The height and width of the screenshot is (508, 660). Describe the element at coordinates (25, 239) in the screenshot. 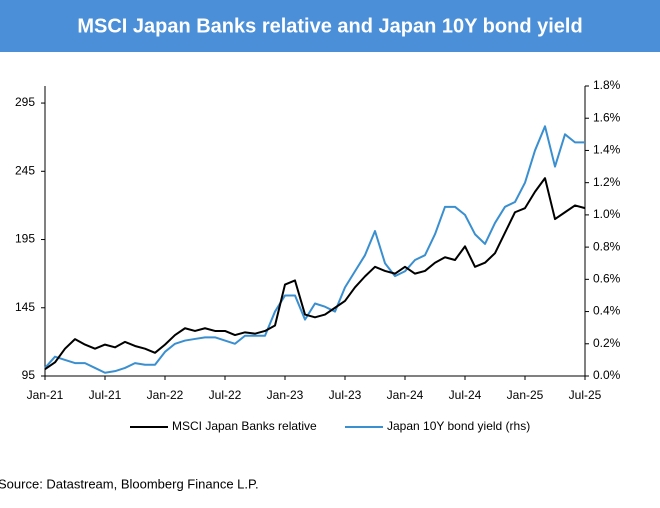

I see `y-tick-label: 195` at that location.